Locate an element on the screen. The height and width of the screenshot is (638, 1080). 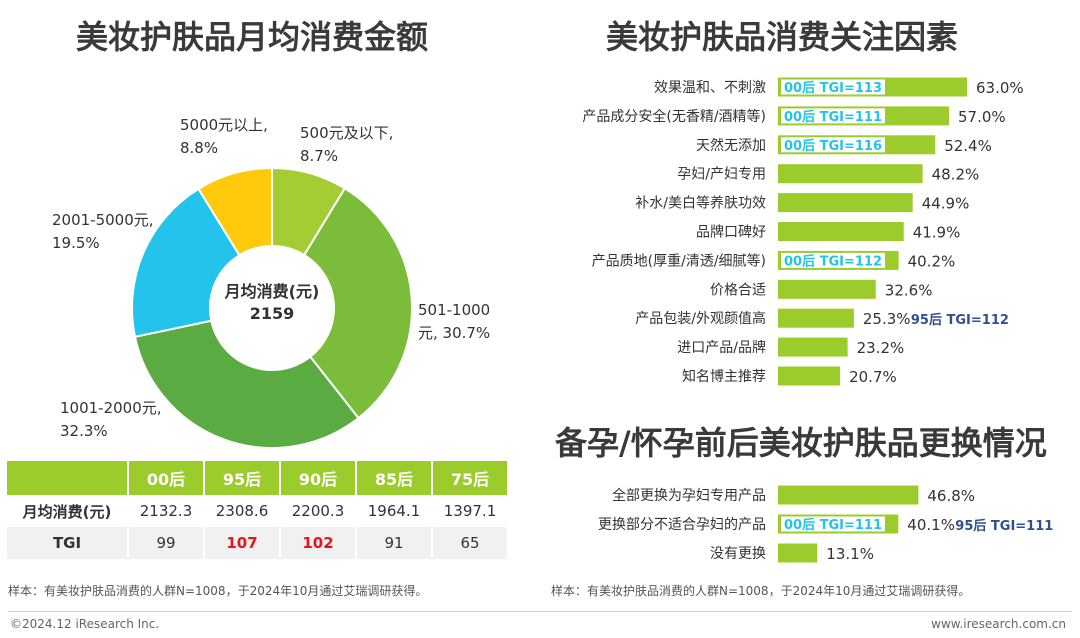
donut-slice-label: 8.7% is located at coordinates (319, 156).